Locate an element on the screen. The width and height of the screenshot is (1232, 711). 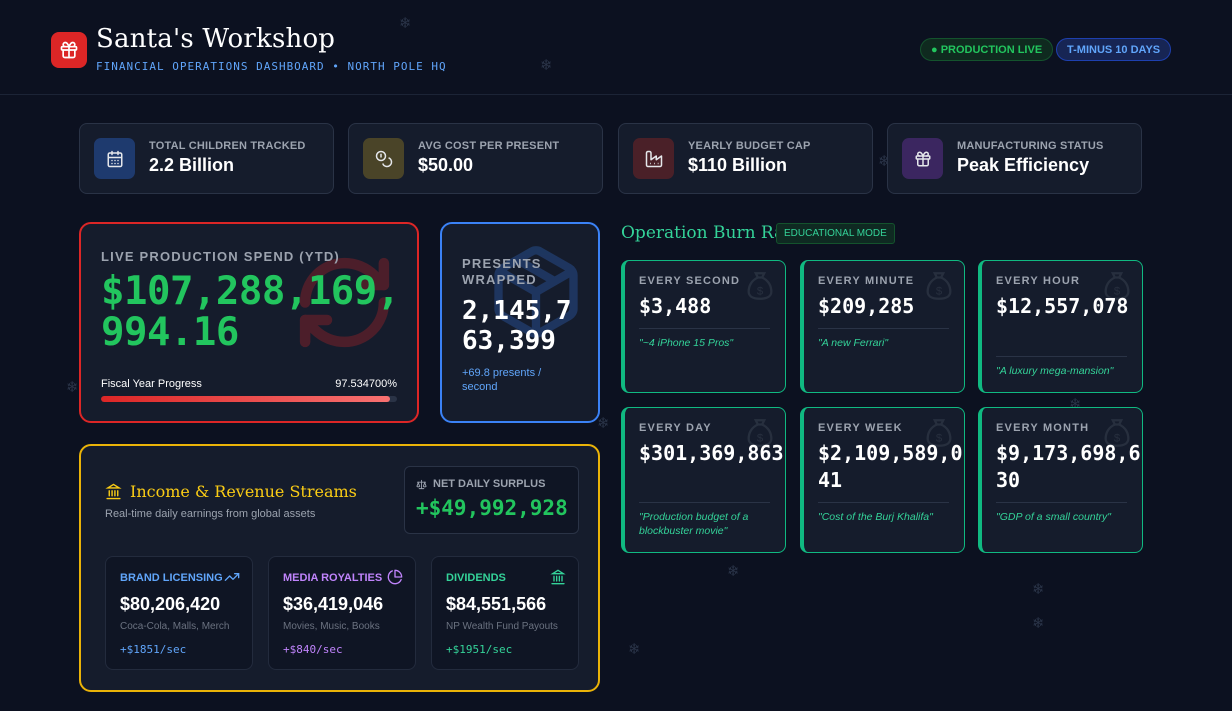
stat-card-avg-cost: AVG COST PER PRESENT $50.00 is located at coordinates (475, 158).